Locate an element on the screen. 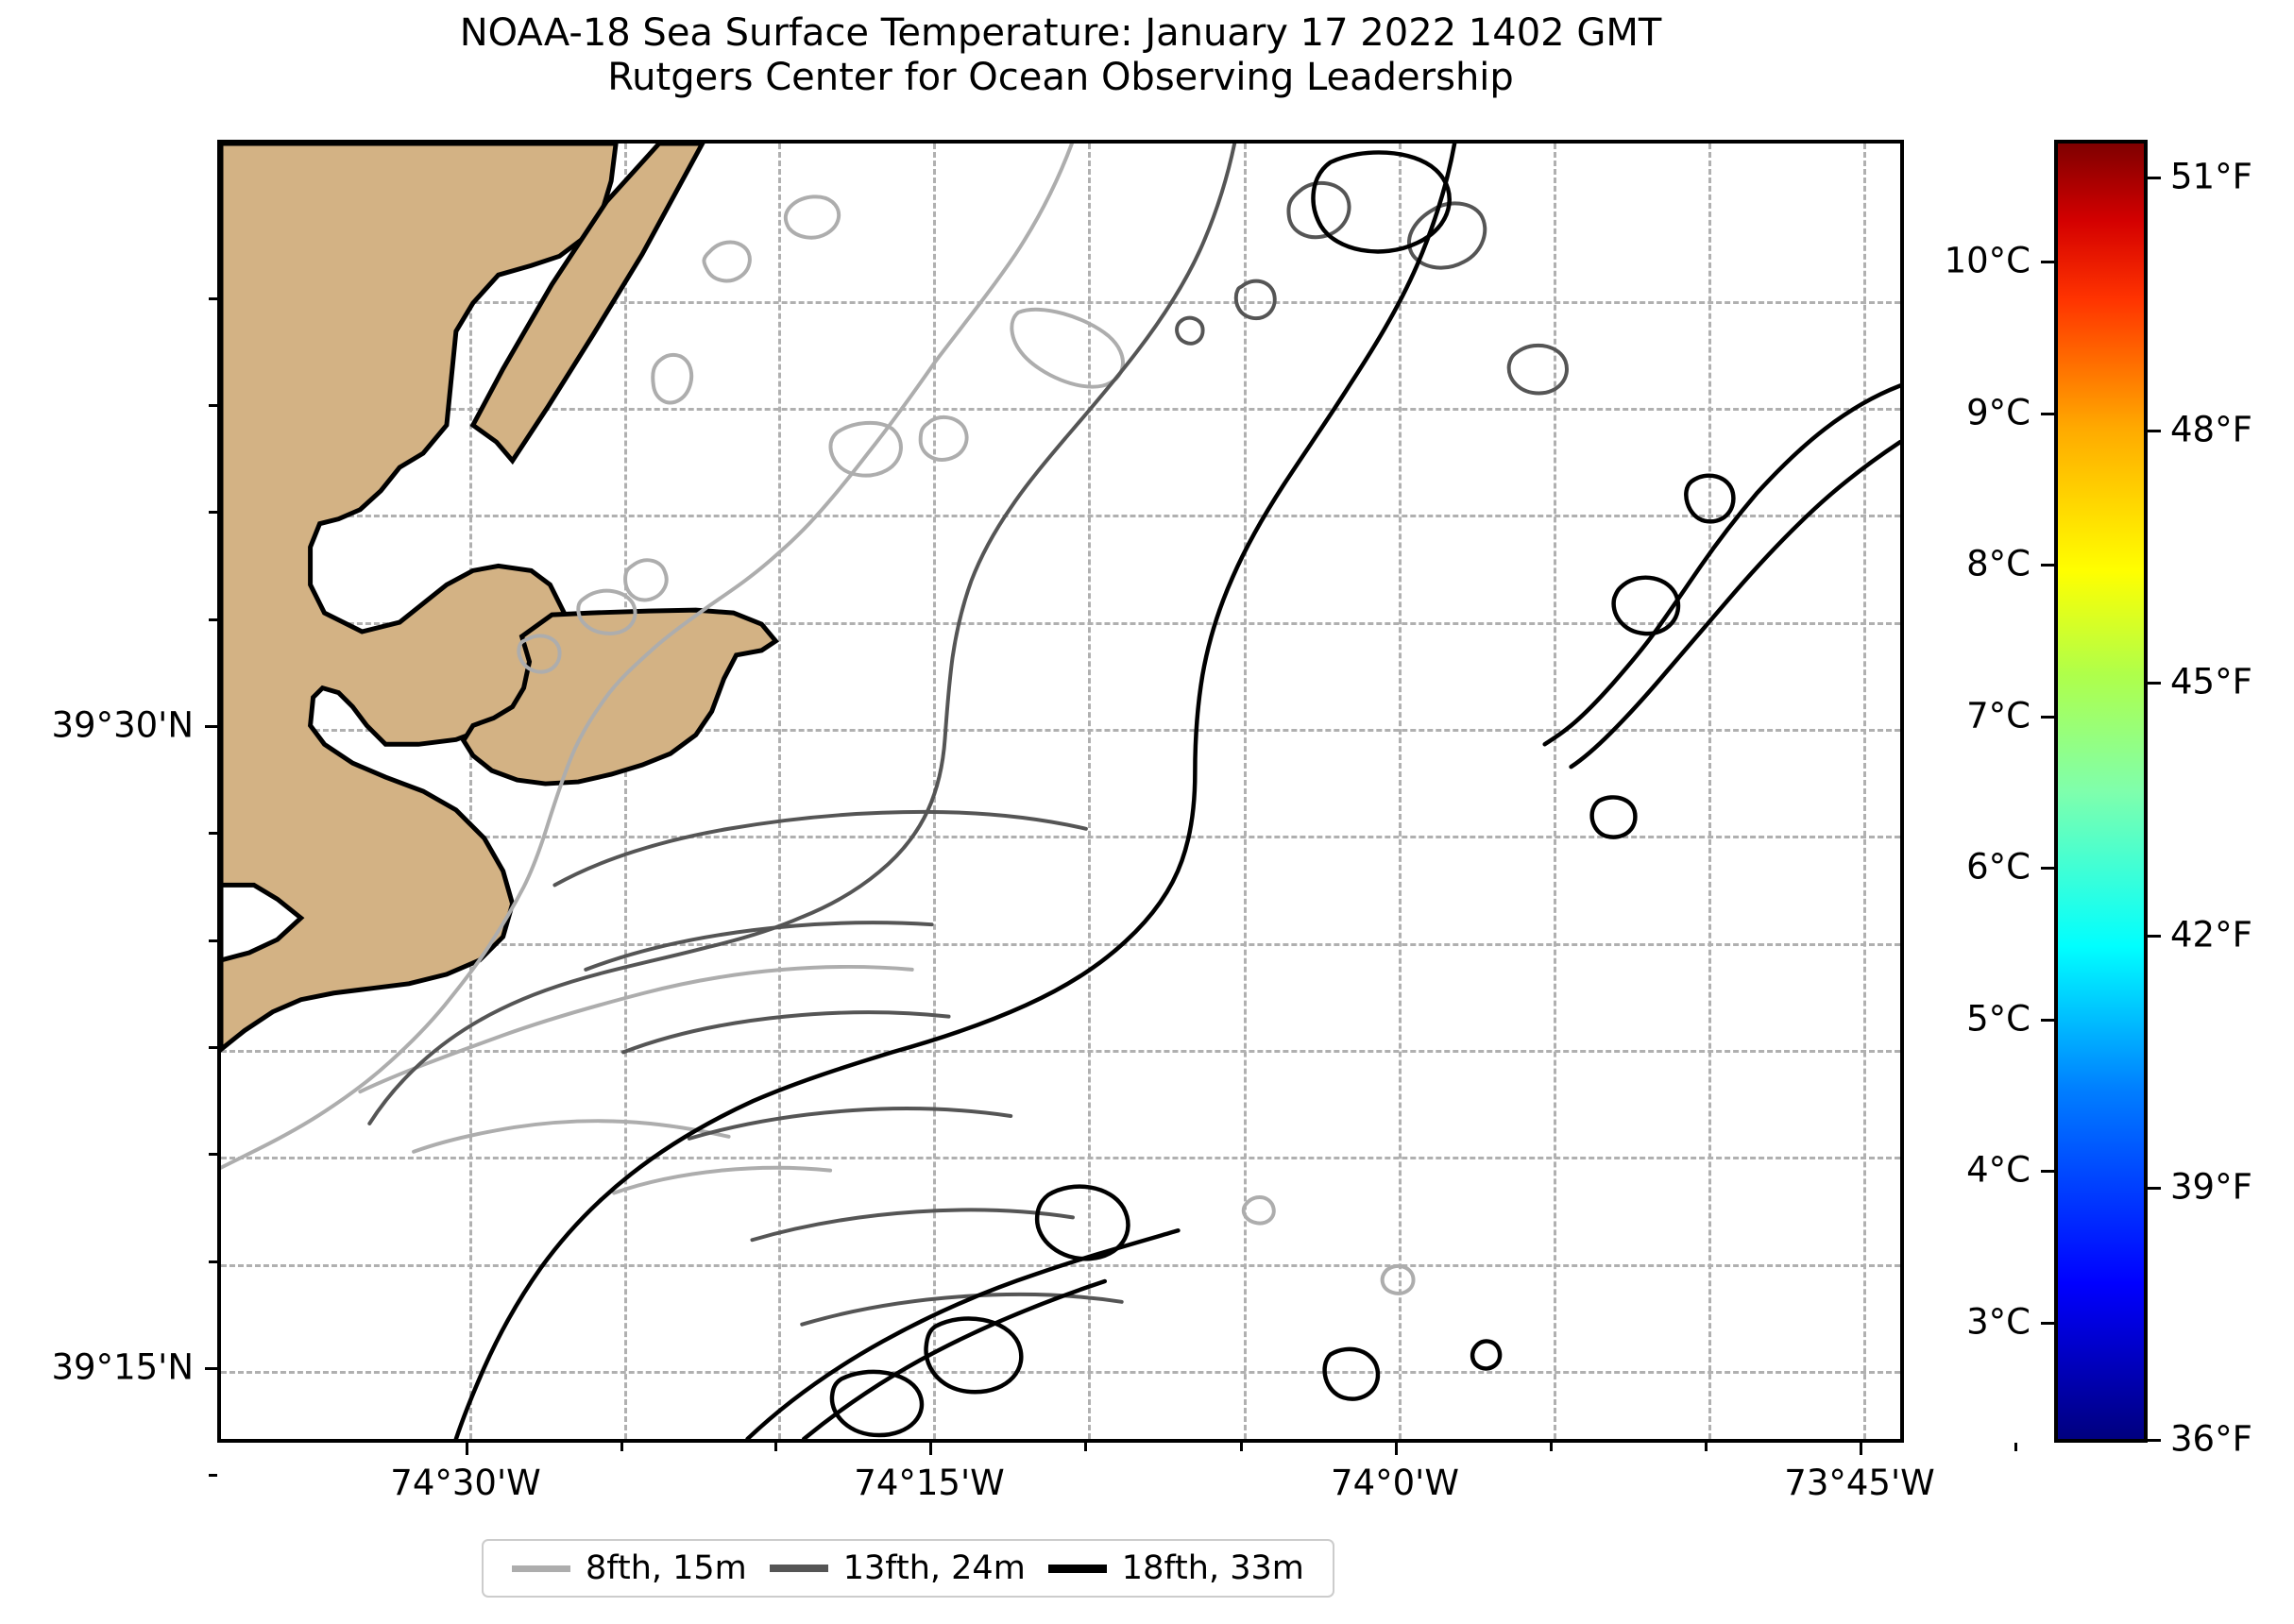  legend-entry: 13fth, 24m is located at coordinates (897, 1568).